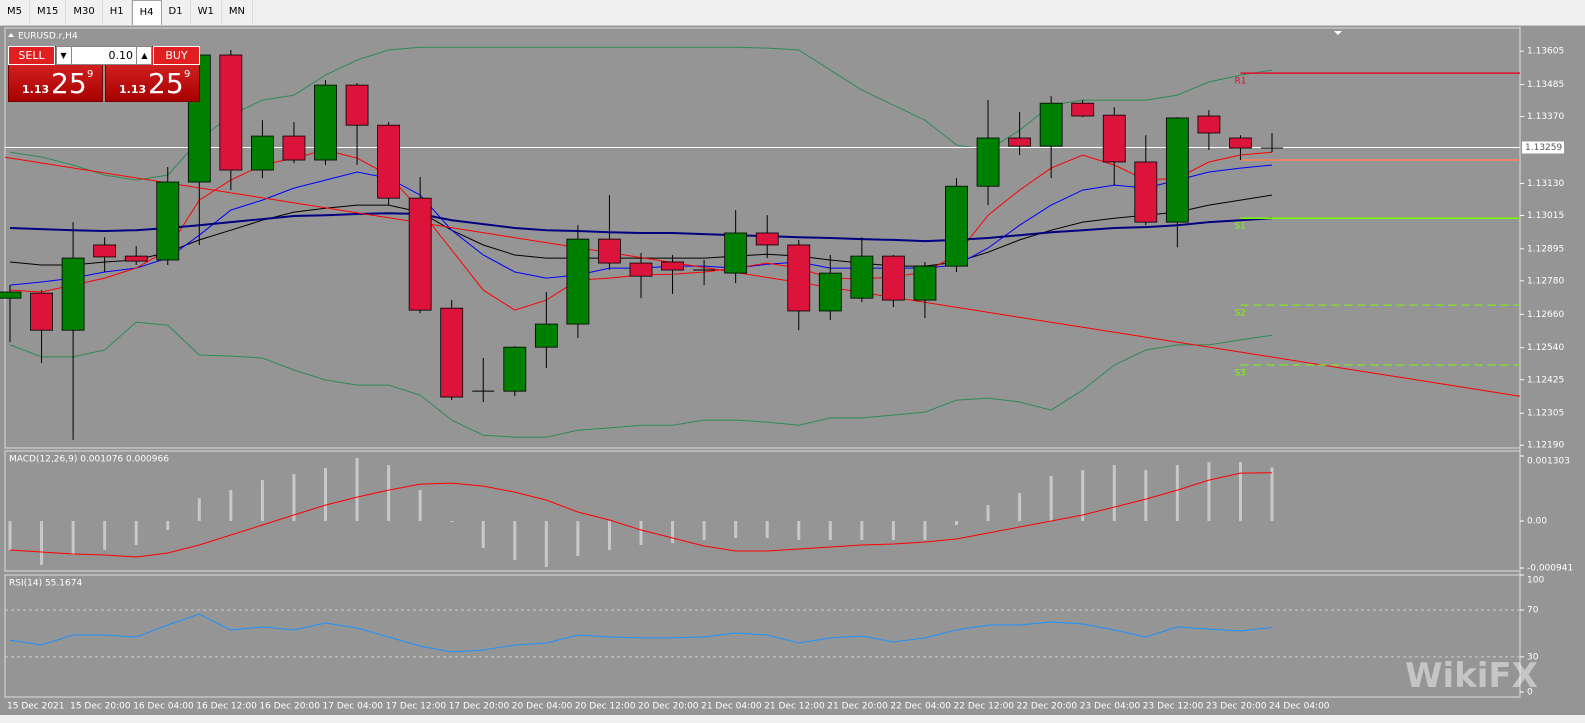 Image resolution: width=1585 pixels, height=723 pixels. I want to click on x-tick-label: 16 Dec 20:00, so click(289, 707).